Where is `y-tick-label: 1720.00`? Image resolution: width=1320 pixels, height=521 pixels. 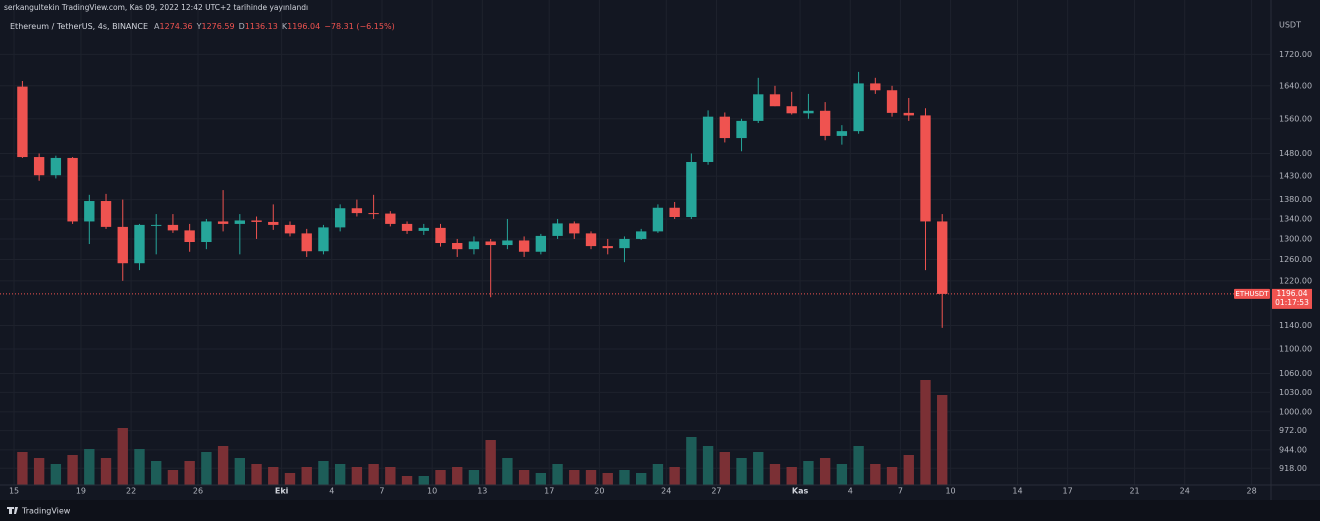
y-tick-label: 1720.00 is located at coordinates (1295, 54).